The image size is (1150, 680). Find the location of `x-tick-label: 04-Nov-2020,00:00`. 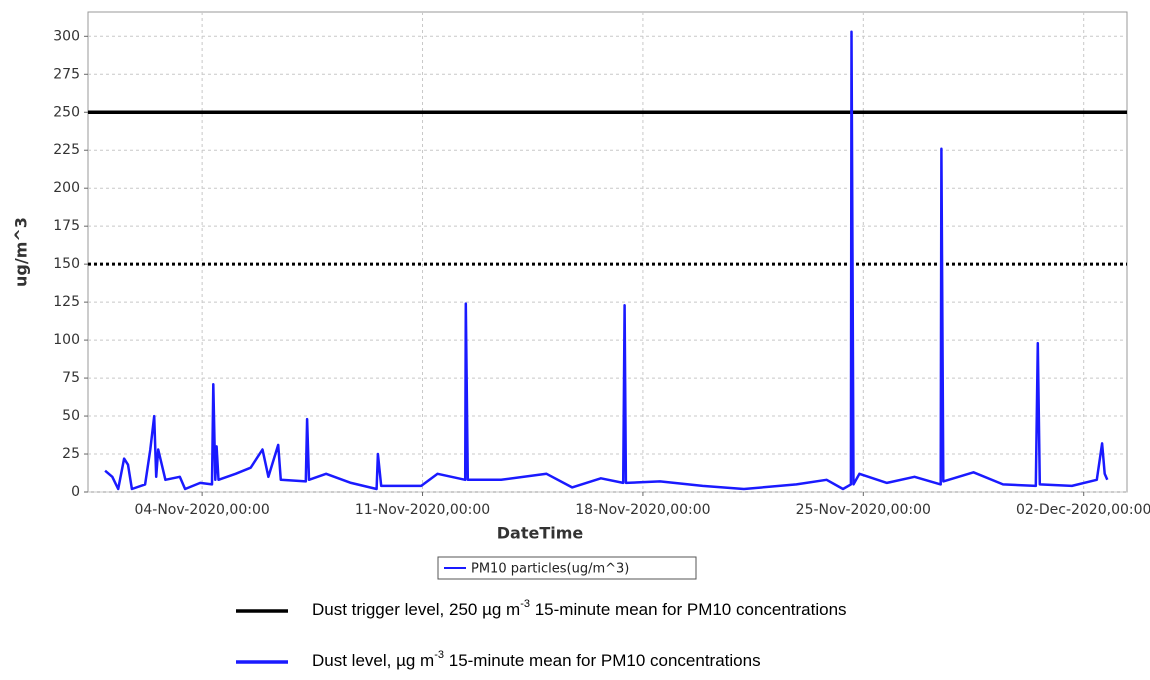

x-tick-label: 04-Nov-2020,00:00 is located at coordinates (201, 510).